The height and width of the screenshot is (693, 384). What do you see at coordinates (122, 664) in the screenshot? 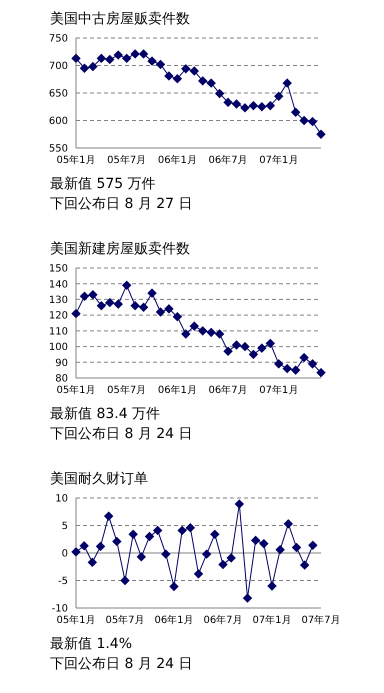
I see `text: 下回公布日 8 月 24 日` at bounding box center [122, 664].